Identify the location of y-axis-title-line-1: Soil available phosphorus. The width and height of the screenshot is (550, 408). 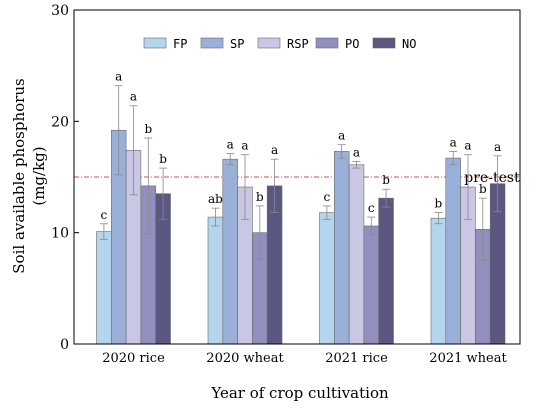
(19, 175).